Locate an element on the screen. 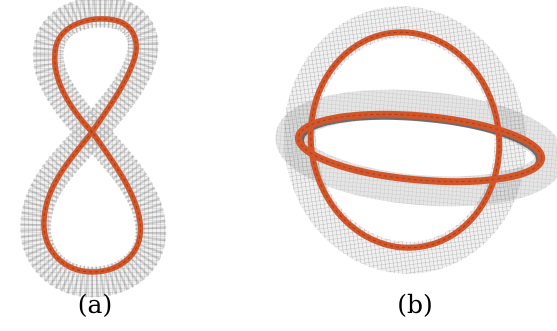 Image resolution: width=557 pixels, height=331 pixels. caption-panel-a: (a) is located at coordinates (95, 304).